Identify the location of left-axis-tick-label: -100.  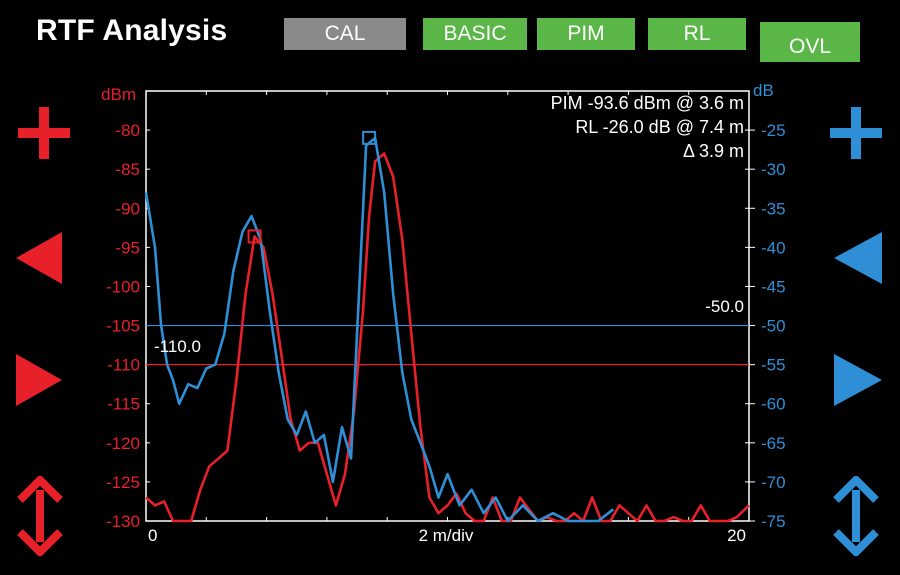
(123, 286).